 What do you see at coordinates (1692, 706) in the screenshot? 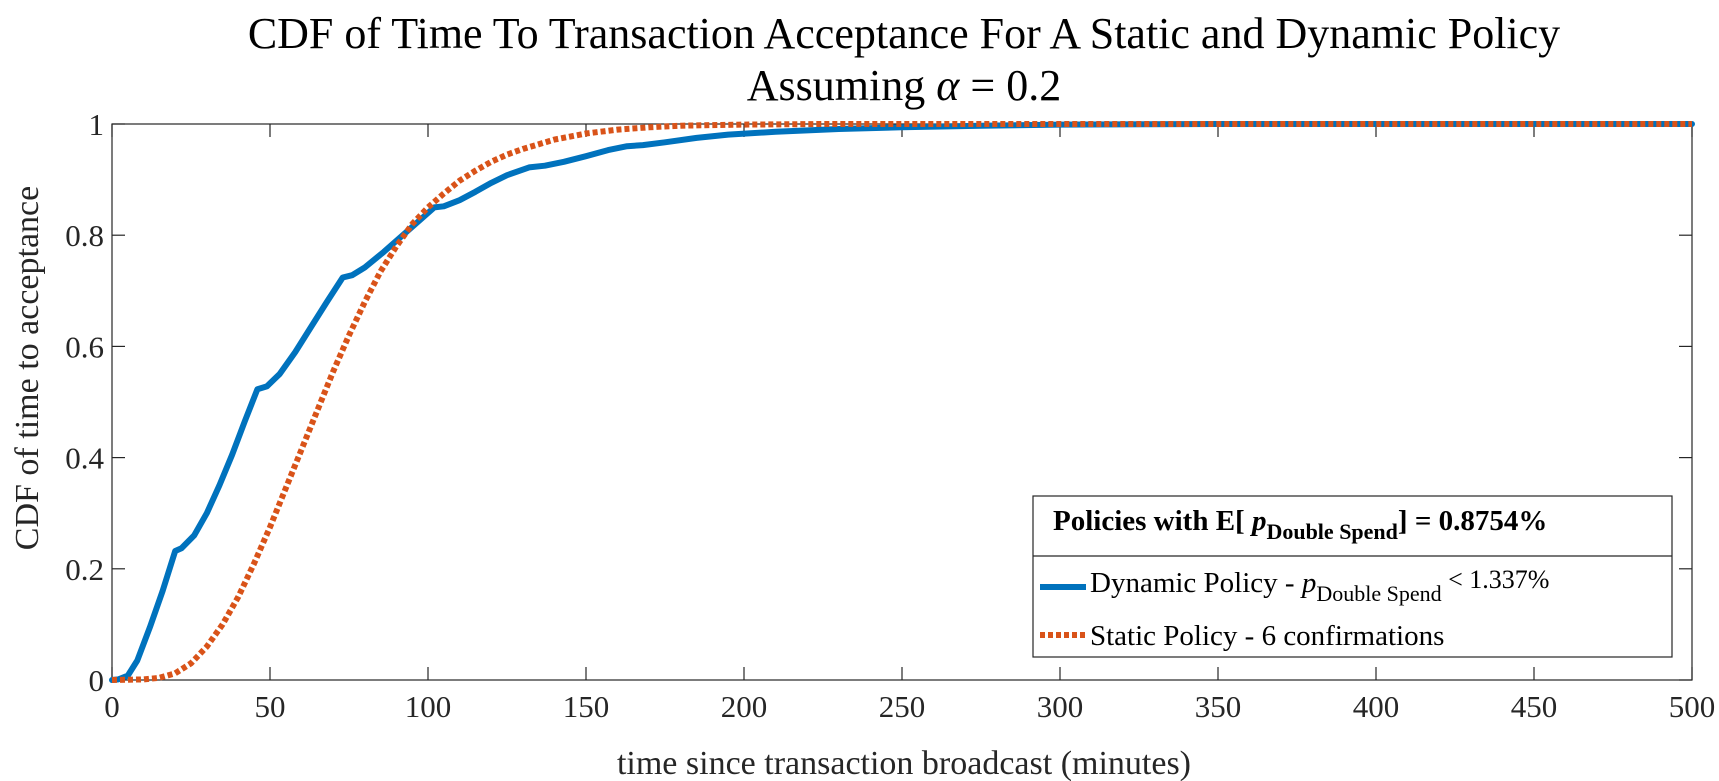
I see `x-tick-label: 500` at bounding box center [1692, 706].